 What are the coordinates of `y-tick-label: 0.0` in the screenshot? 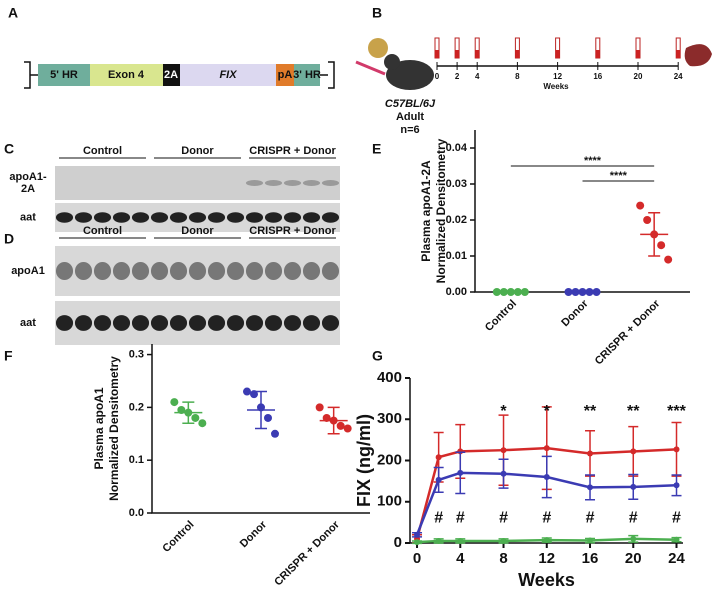 It's located at (136, 513).